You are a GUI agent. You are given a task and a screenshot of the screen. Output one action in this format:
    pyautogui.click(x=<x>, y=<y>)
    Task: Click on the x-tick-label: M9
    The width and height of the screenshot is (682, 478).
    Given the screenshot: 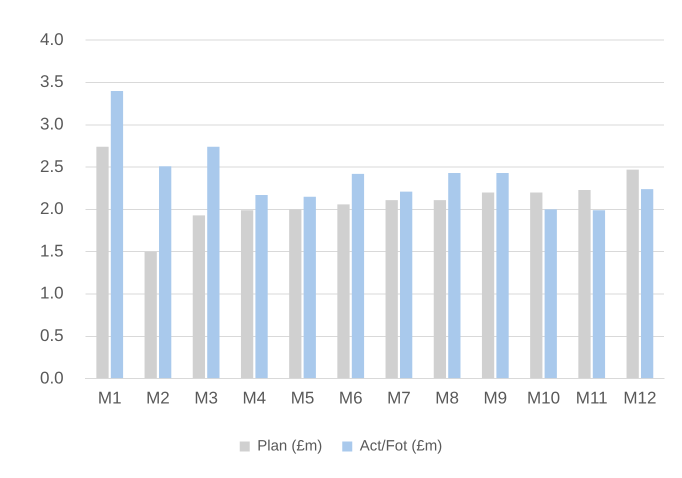 What is the action you would take?
    pyautogui.click(x=495, y=398)
    